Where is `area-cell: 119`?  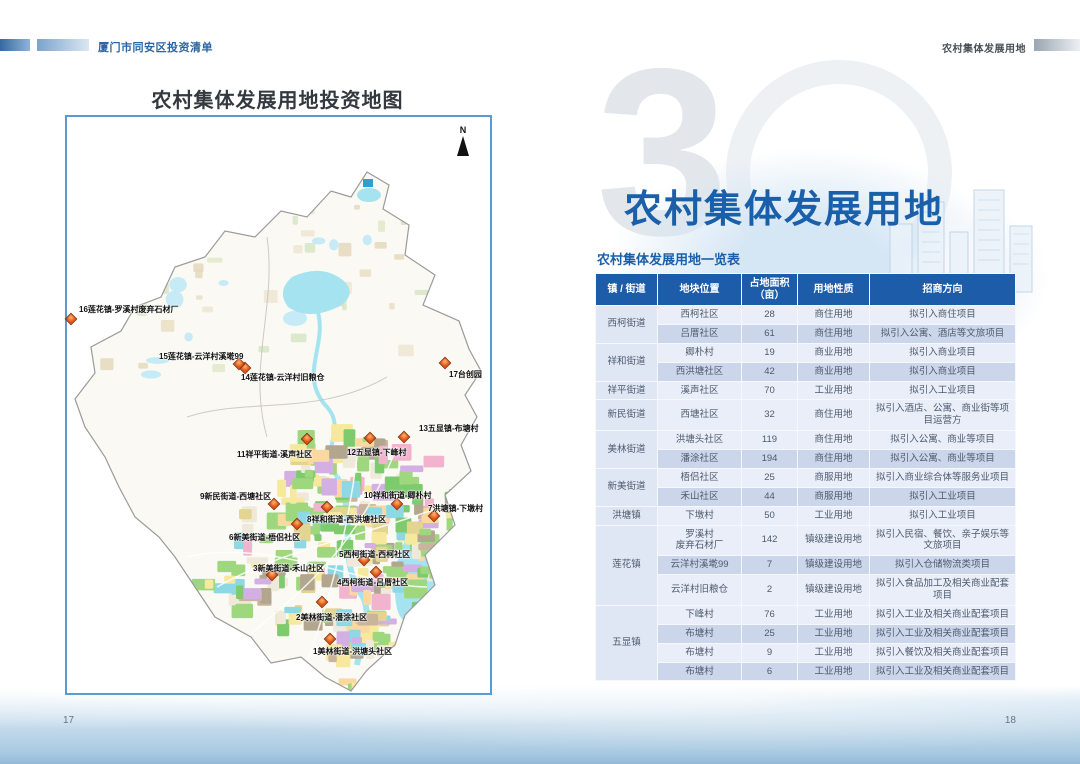 area-cell: 119 is located at coordinates (769, 440).